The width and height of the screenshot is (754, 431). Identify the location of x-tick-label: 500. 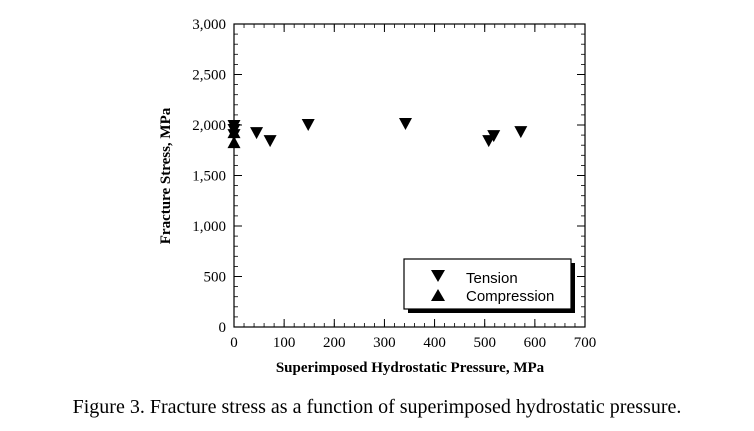
(484, 343).